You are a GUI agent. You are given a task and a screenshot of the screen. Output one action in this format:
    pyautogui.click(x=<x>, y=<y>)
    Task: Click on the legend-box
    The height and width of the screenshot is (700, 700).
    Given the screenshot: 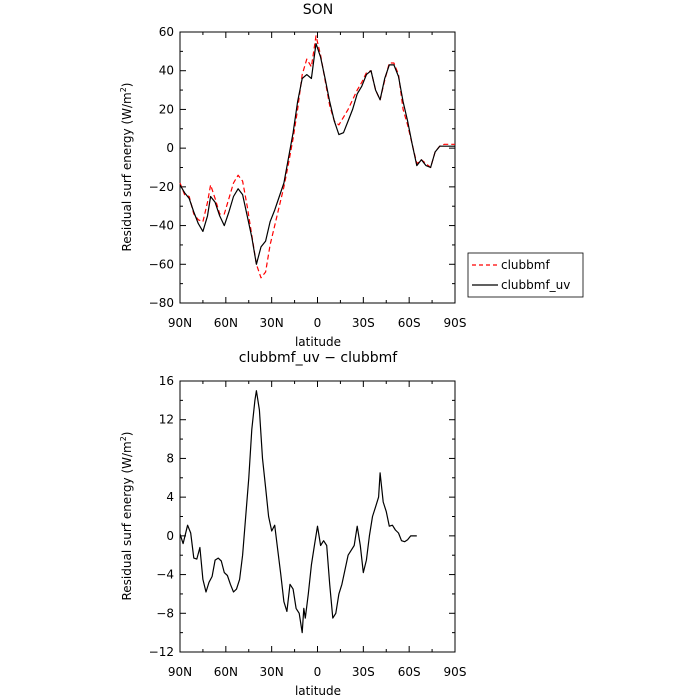 What is the action you would take?
    pyautogui.click(x=525, y=275)
    